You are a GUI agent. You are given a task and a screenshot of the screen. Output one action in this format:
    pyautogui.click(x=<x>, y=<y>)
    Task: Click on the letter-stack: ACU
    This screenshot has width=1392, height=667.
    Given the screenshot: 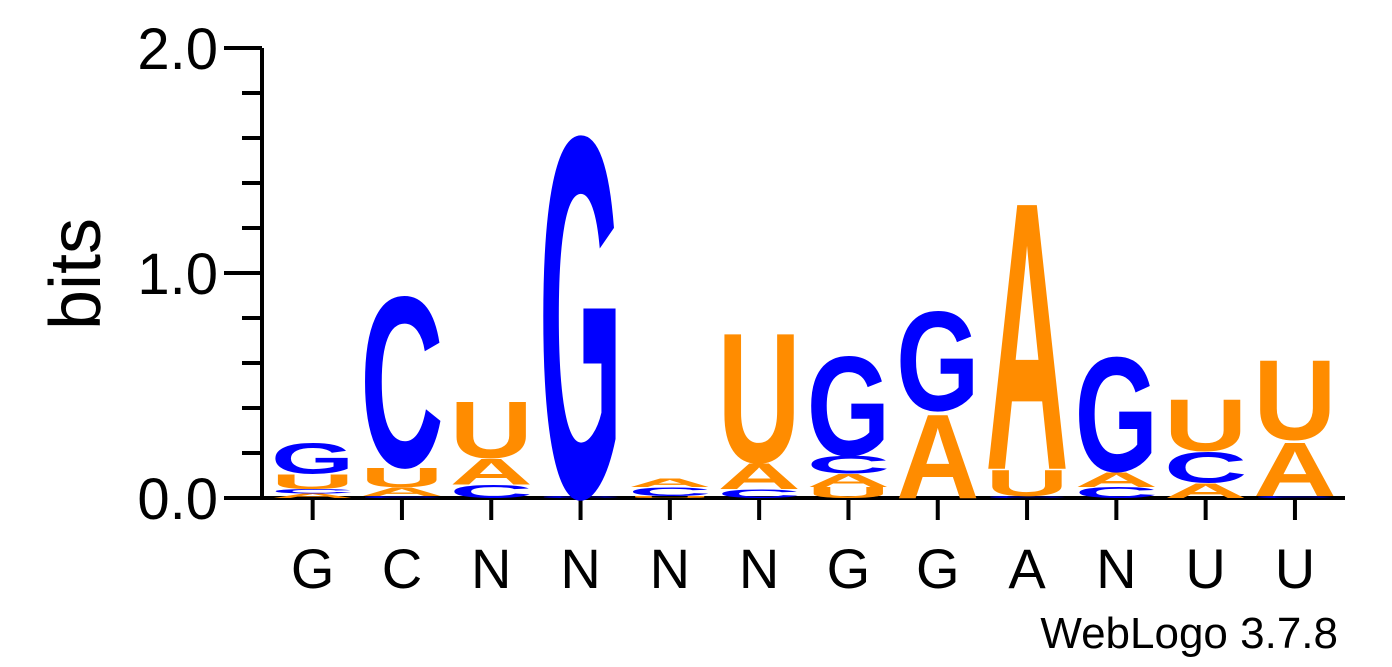 What is the action you would take?
    pyautogui.click(x=1205, y=442)
    